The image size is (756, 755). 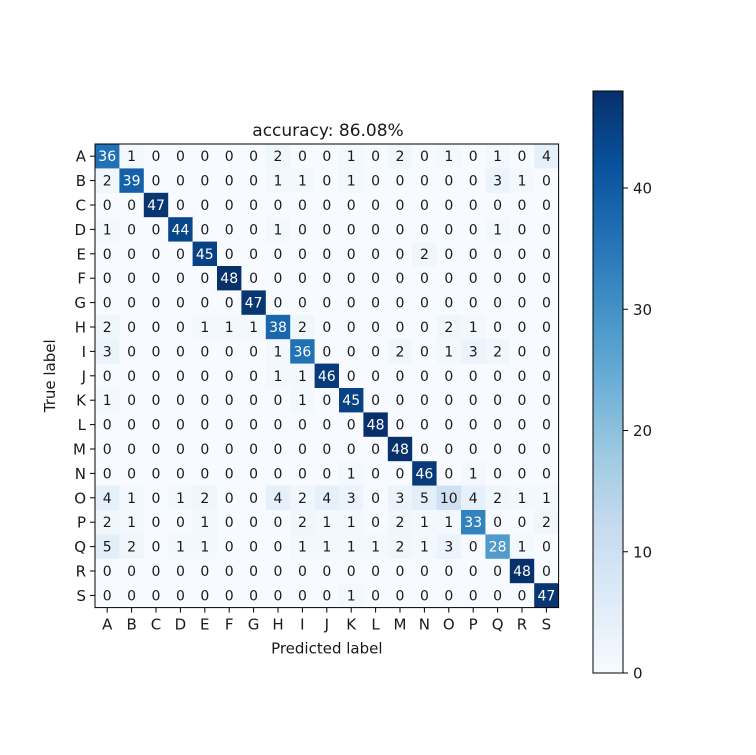 What do you see at coordinates (473, 499) in the screenshot?
I see `cell-value-label: 4` at bounding box center [473, 499].